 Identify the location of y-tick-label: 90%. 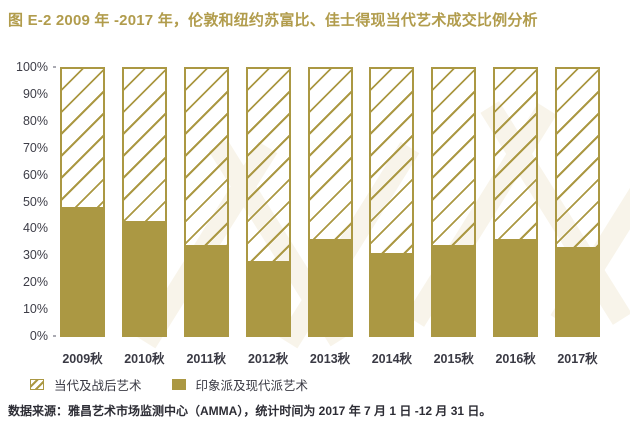
(35, 93).